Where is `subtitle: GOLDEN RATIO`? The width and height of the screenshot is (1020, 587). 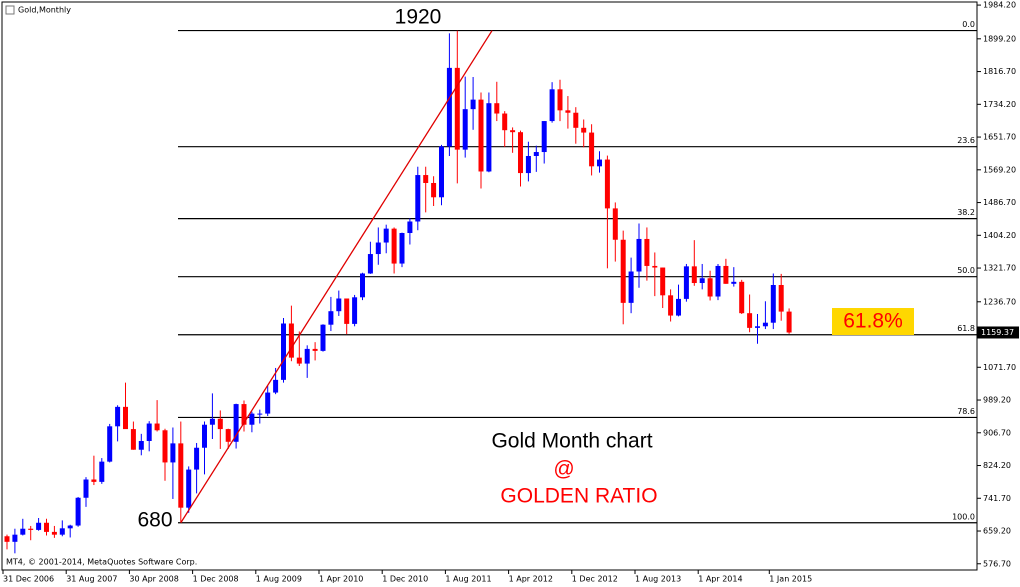
subtitle: GOLDEN RATIO is located at coordinates (578, 496).